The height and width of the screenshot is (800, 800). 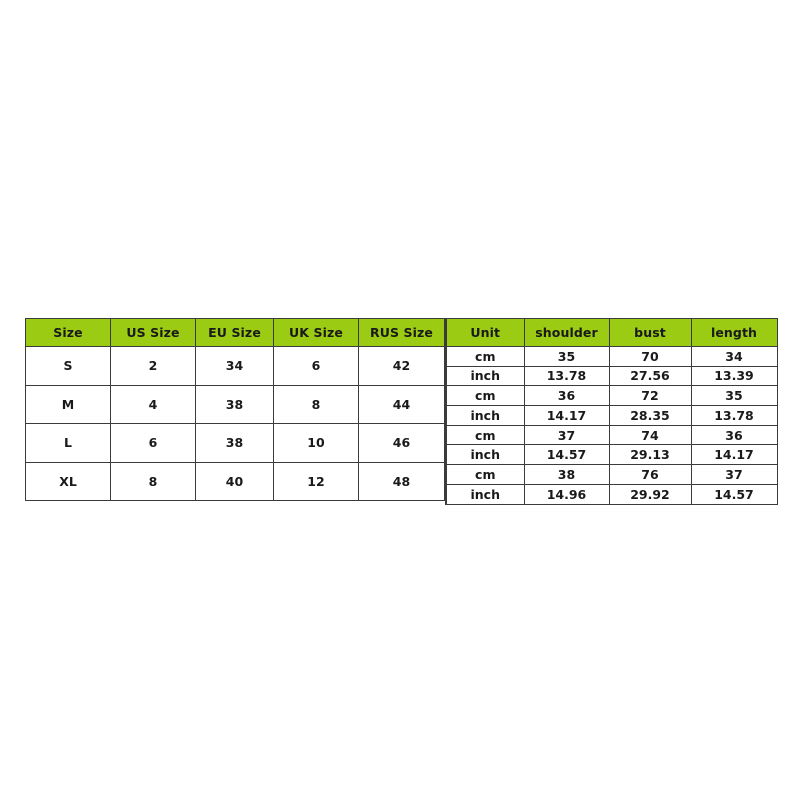 I want to click on cell-bust: 28.35, so click(x=650, y=415).